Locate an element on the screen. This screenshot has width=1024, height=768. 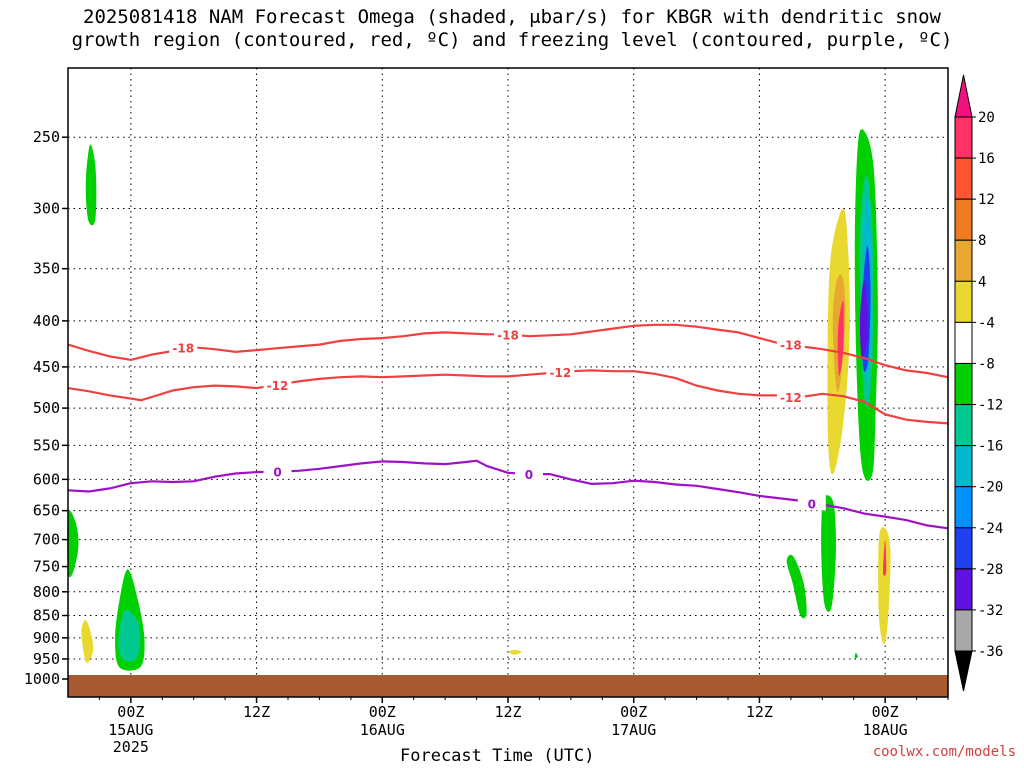
colorbar-label: 20 is located at coordinates (986, 118).